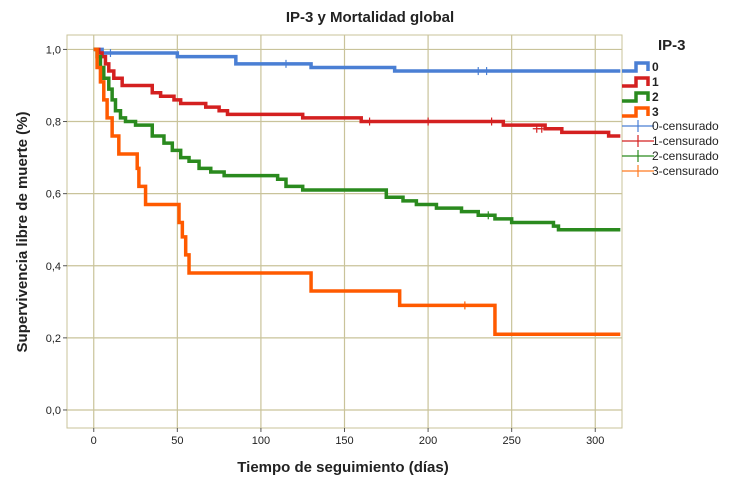 This screenshot has height=497, width=750. Describe the element at coordinates (94, 441) in the screenshot. I see `x-tick-label: 0` at that location.